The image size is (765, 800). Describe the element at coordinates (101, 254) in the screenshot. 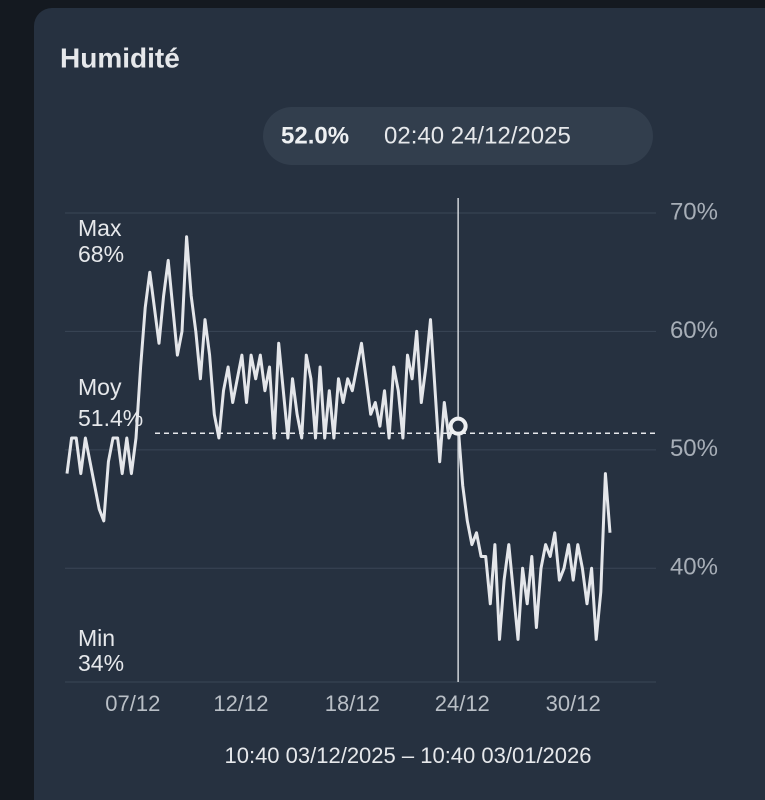

I see `max-value: 68%` at that location.